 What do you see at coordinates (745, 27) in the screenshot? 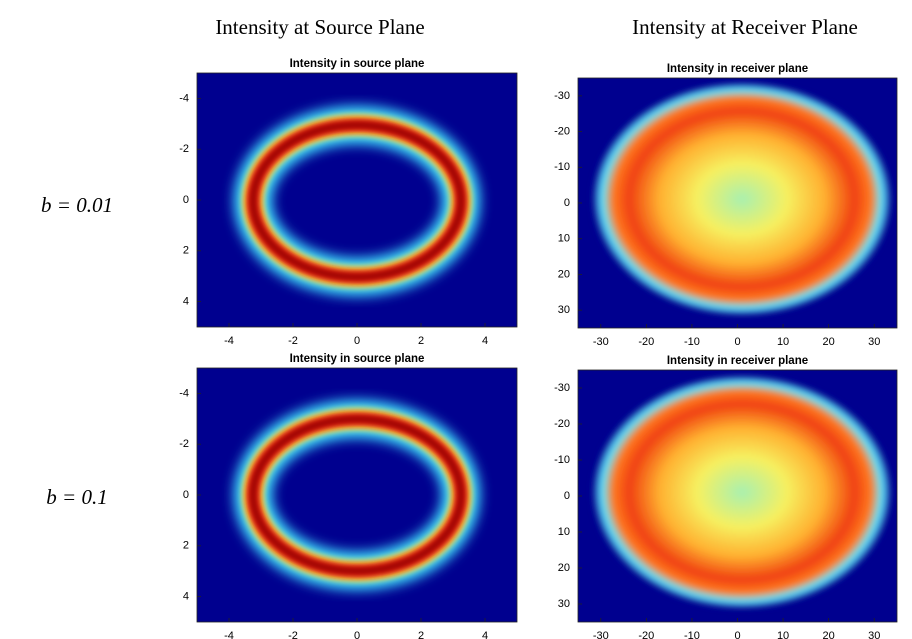
I see `column-title: Intensity at Receiver Plane` at bounding box center [745, 27].